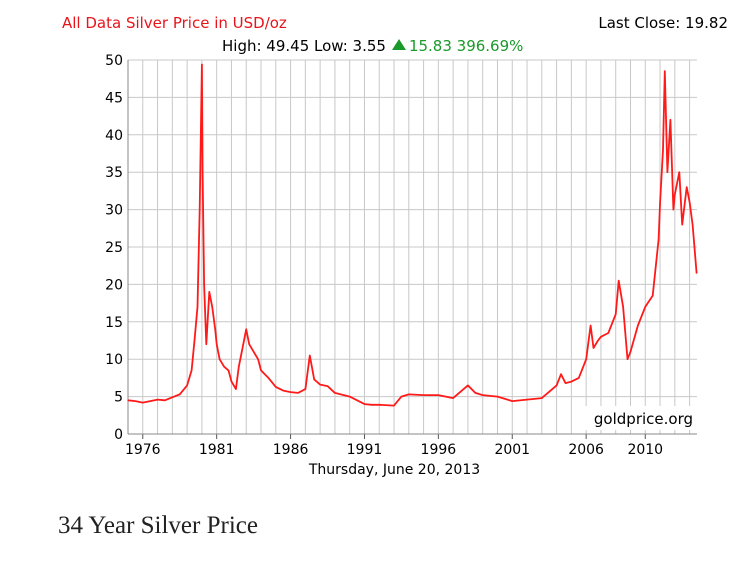 This screenshot has height=570, width=754. Describe the element at coordinates (291, 450) in the screenshot. I see `x-tick-label: 1986` at that location.